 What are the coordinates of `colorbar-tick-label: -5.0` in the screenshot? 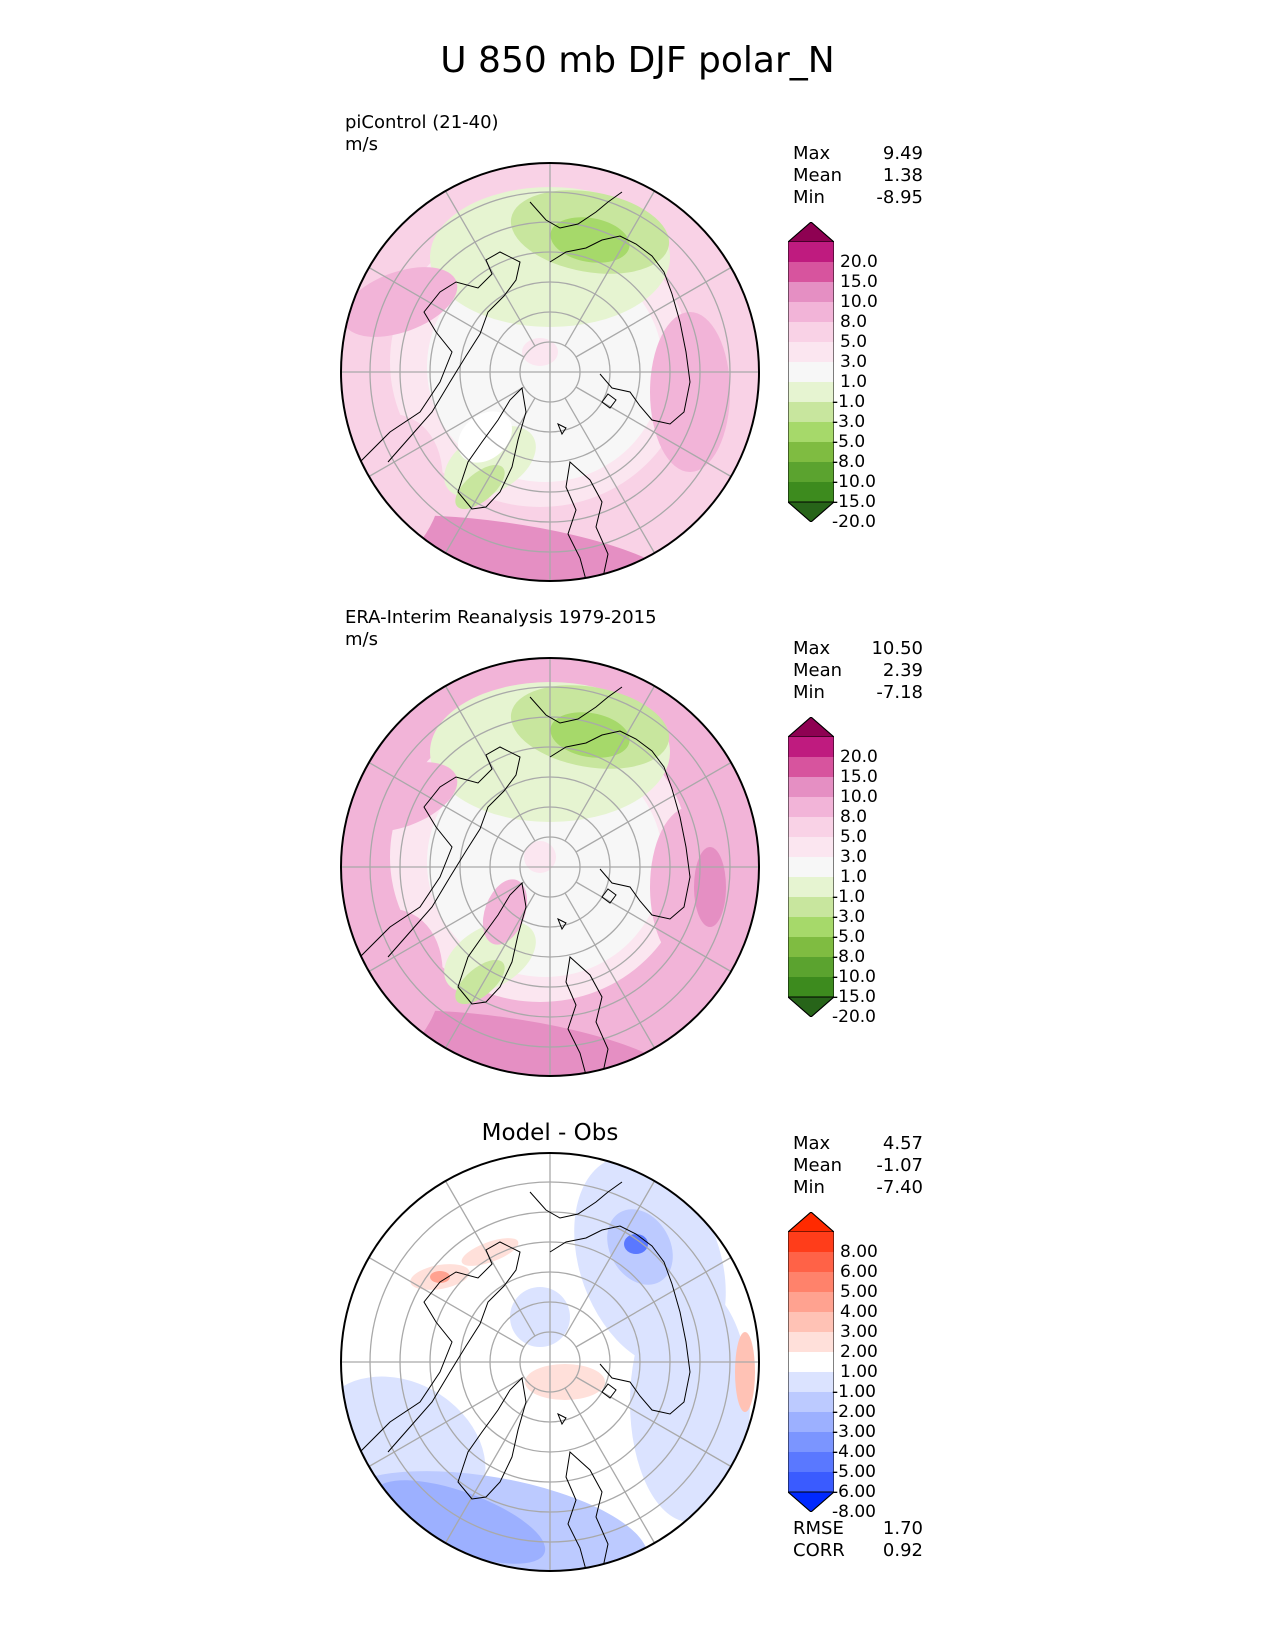 It's located at (849, 937).